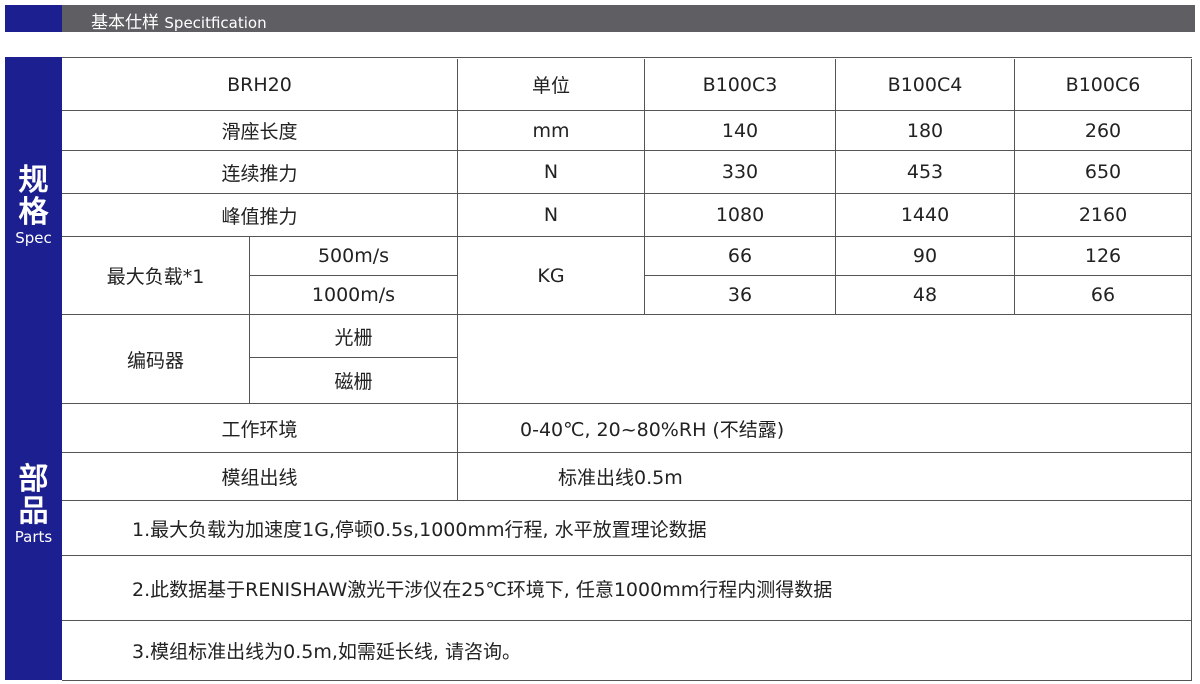 This screenshot has height=684, width=1200. What do you see at coordinates (627, 651) in the screenshot?
I see `footnote: 3.模组标准出线为0.5m,如需延长线, 请咨询。` at bounding box center [627, 651].